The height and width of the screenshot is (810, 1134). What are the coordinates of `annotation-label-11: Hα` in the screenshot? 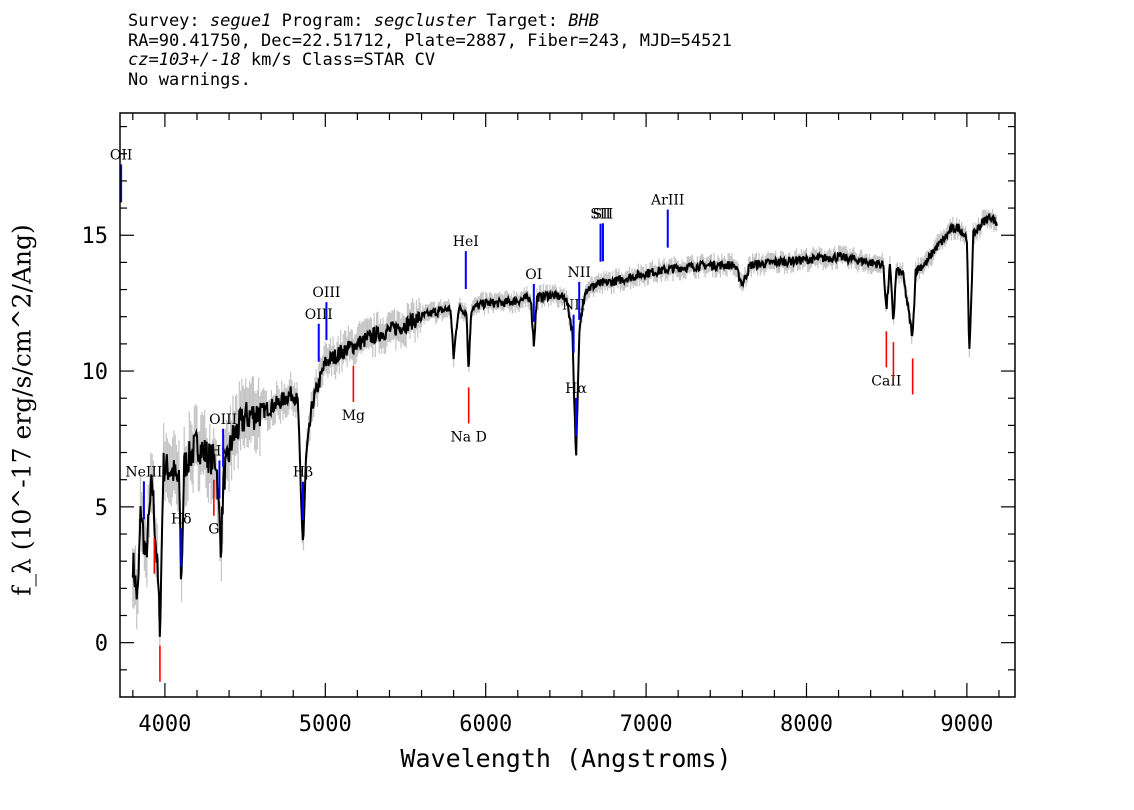 It's located at (576, 389).